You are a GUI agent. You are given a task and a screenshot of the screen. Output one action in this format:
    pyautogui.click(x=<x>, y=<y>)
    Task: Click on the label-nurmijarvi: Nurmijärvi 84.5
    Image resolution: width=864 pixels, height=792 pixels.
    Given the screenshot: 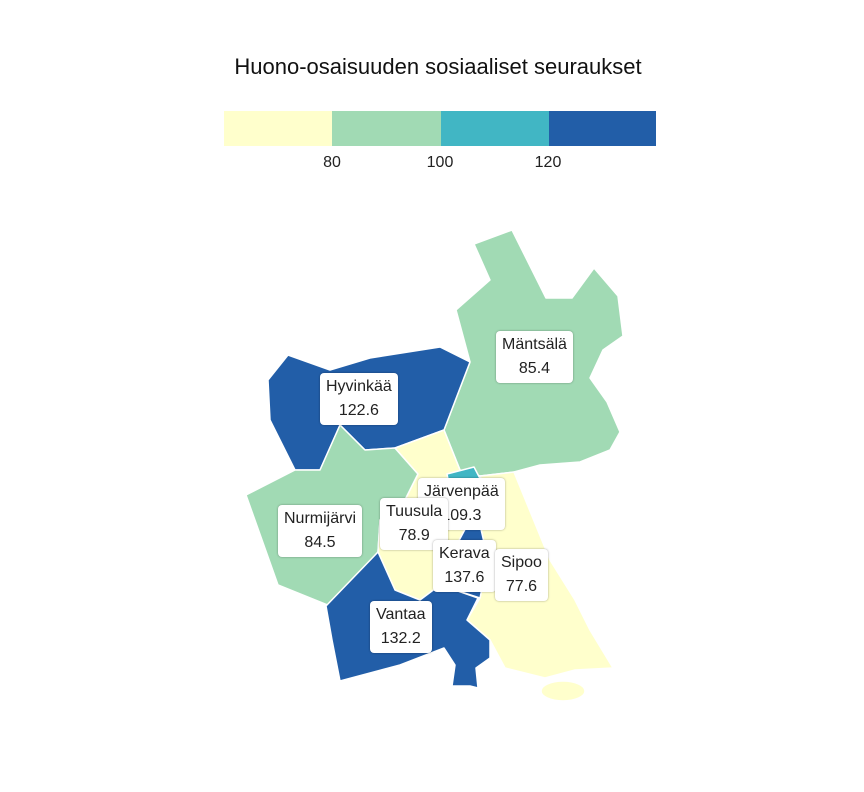 What is the action you would take?
    pyautogui.click(x=320, y=531)
    